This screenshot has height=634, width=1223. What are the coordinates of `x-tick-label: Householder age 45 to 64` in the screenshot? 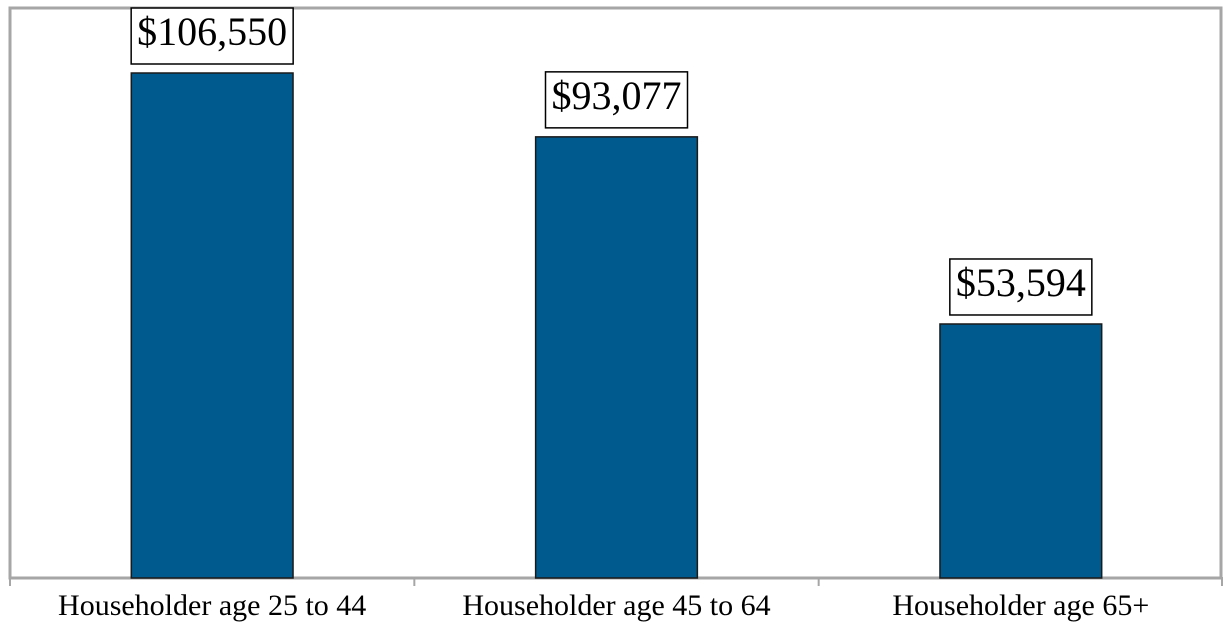 It's located at (616, 605).